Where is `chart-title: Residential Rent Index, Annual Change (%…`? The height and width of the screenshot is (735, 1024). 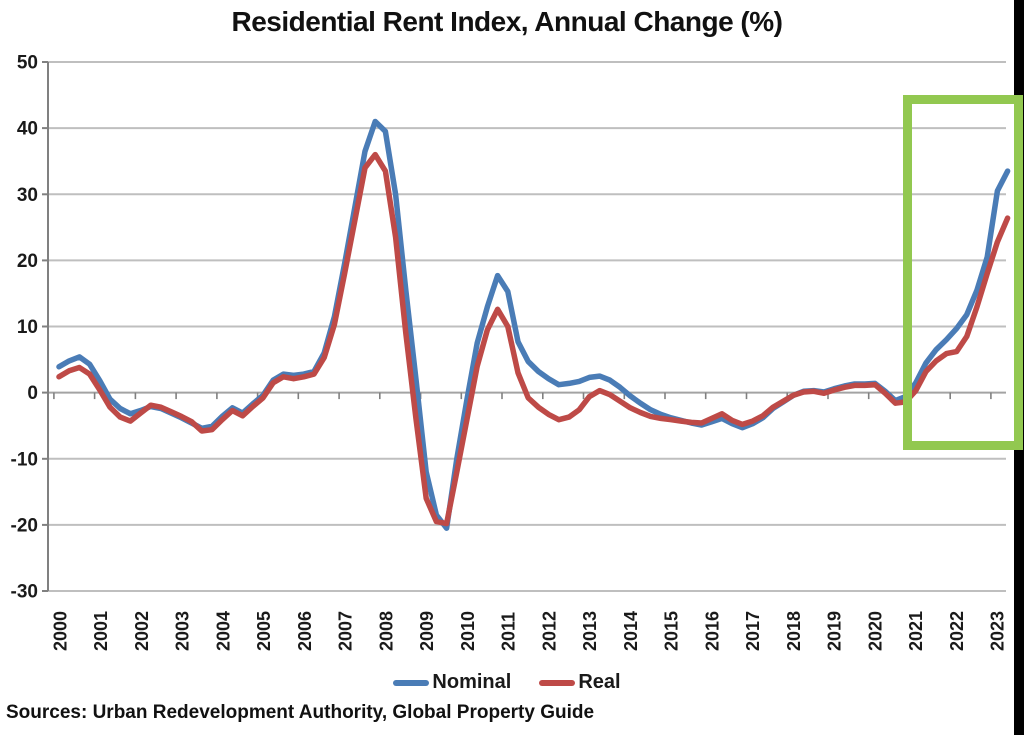 chart-title: Residential Rent Index, Annual Change (%… is located at coordinates (507, 21).